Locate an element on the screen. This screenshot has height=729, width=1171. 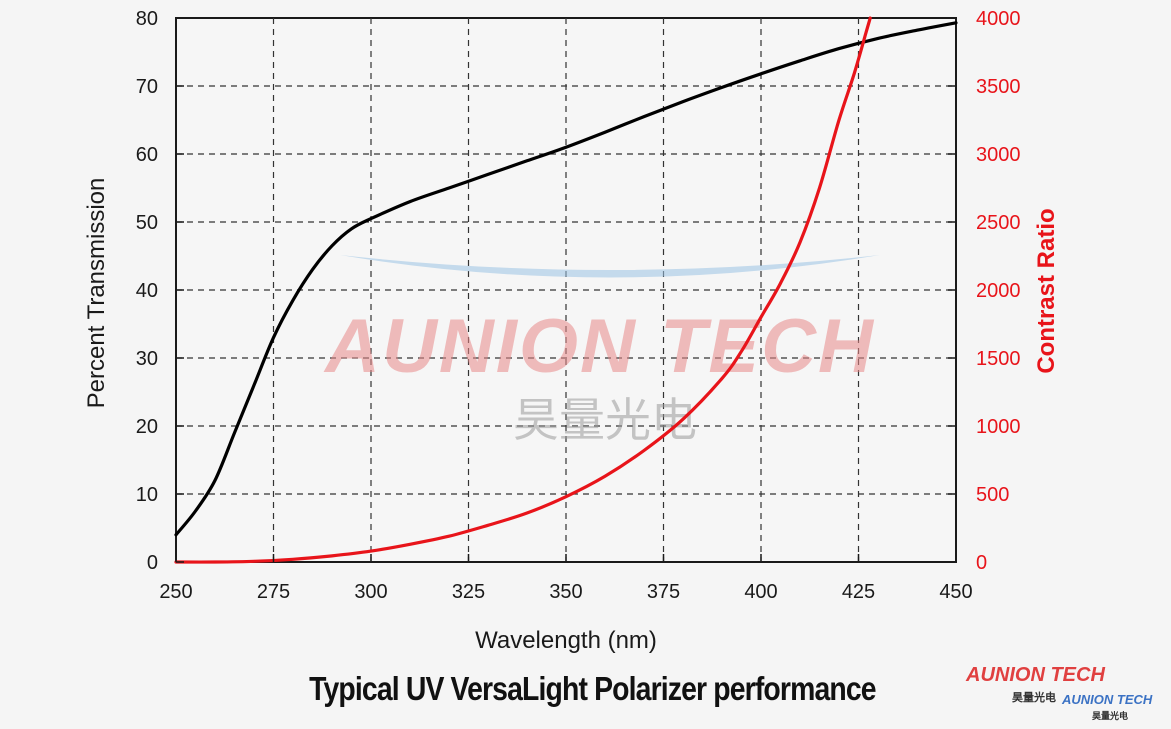
x-tick-label: 375 is located at coordinates (663, 592).